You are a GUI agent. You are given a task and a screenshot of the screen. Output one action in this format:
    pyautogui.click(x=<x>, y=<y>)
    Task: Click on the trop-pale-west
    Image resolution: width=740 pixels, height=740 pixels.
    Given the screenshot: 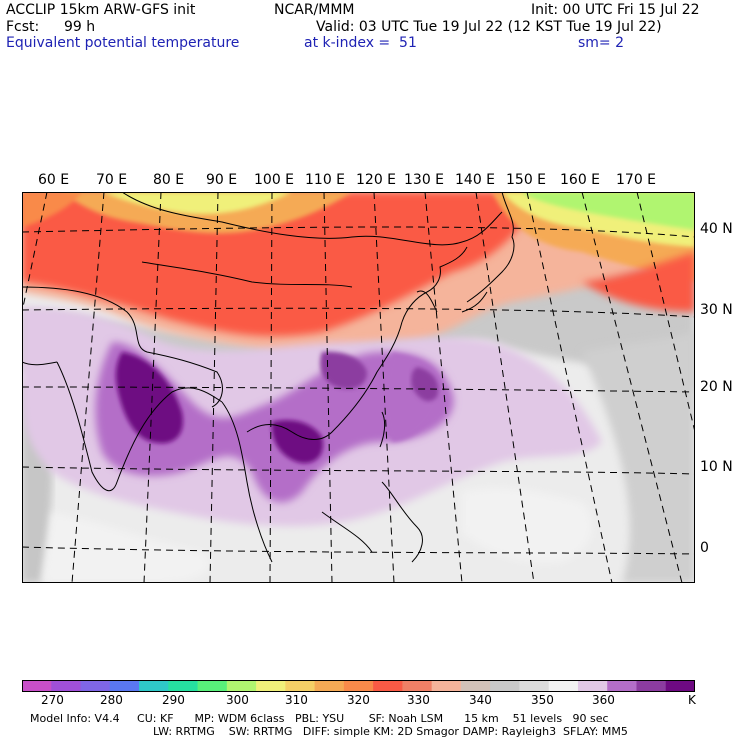 What is the action you would take?
    pyautogui.click(x=126, y=547)
    